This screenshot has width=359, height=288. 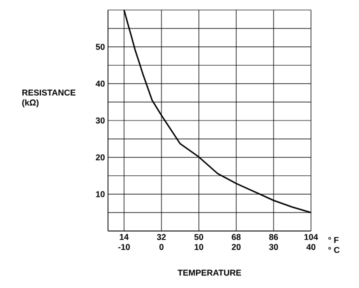 I want to click on y-tick-label: 40, so click(x=100, y=83).